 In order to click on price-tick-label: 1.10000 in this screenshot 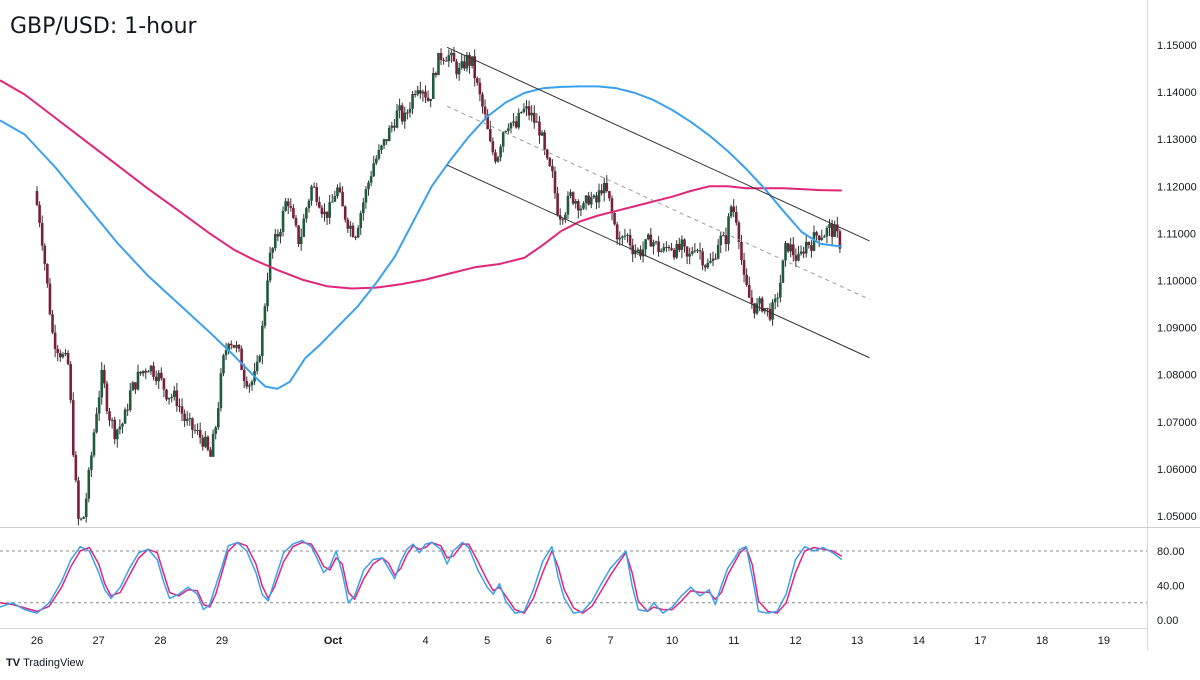, I will do `click(1177, 282)`.